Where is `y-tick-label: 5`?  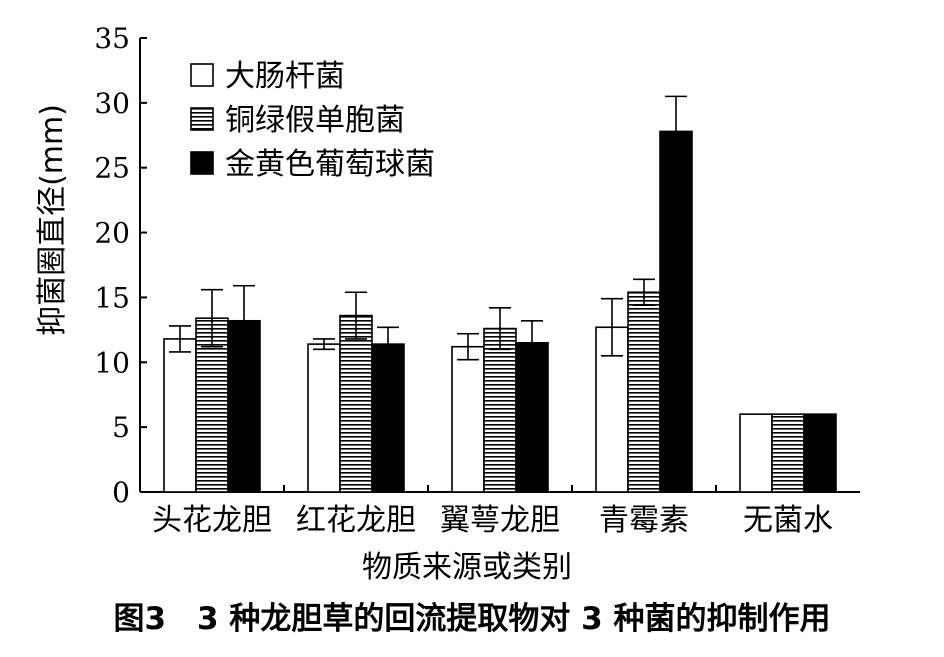
y-tick-label: 5 is located at coordinates (121, 427).